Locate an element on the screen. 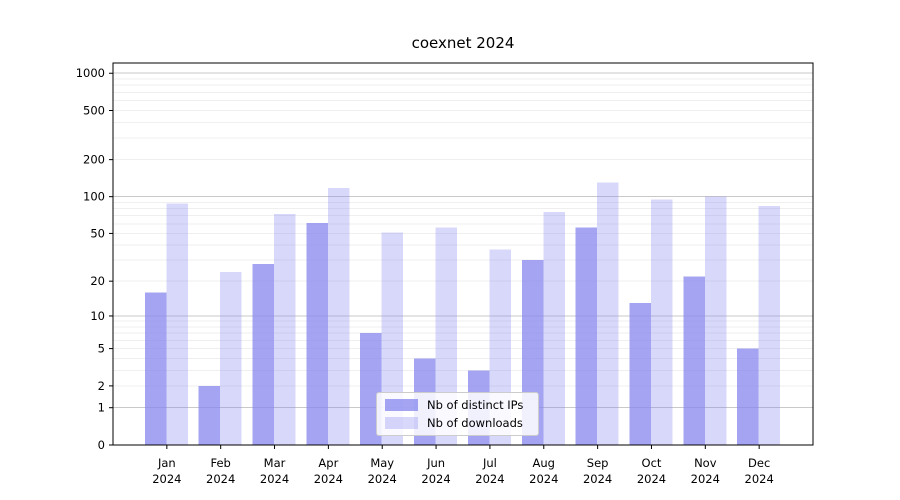  x-tick-label-nov: Nov 2024 is located at coordinates (705, 471).